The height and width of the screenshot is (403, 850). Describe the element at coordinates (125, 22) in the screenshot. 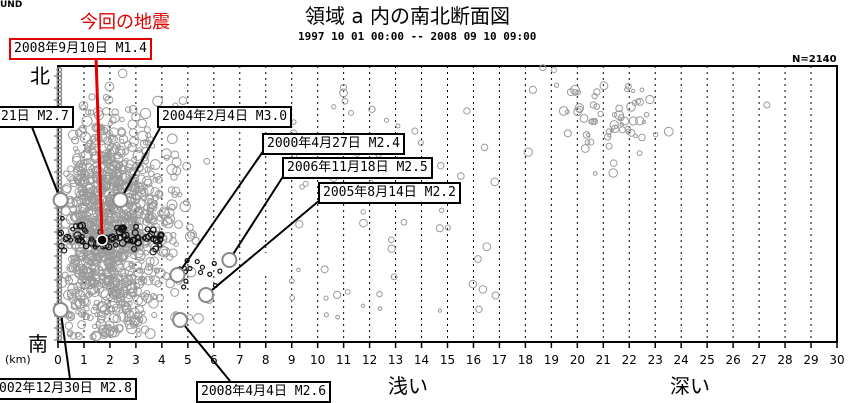

I see `current-quake-label: 今回の地震` at that location.